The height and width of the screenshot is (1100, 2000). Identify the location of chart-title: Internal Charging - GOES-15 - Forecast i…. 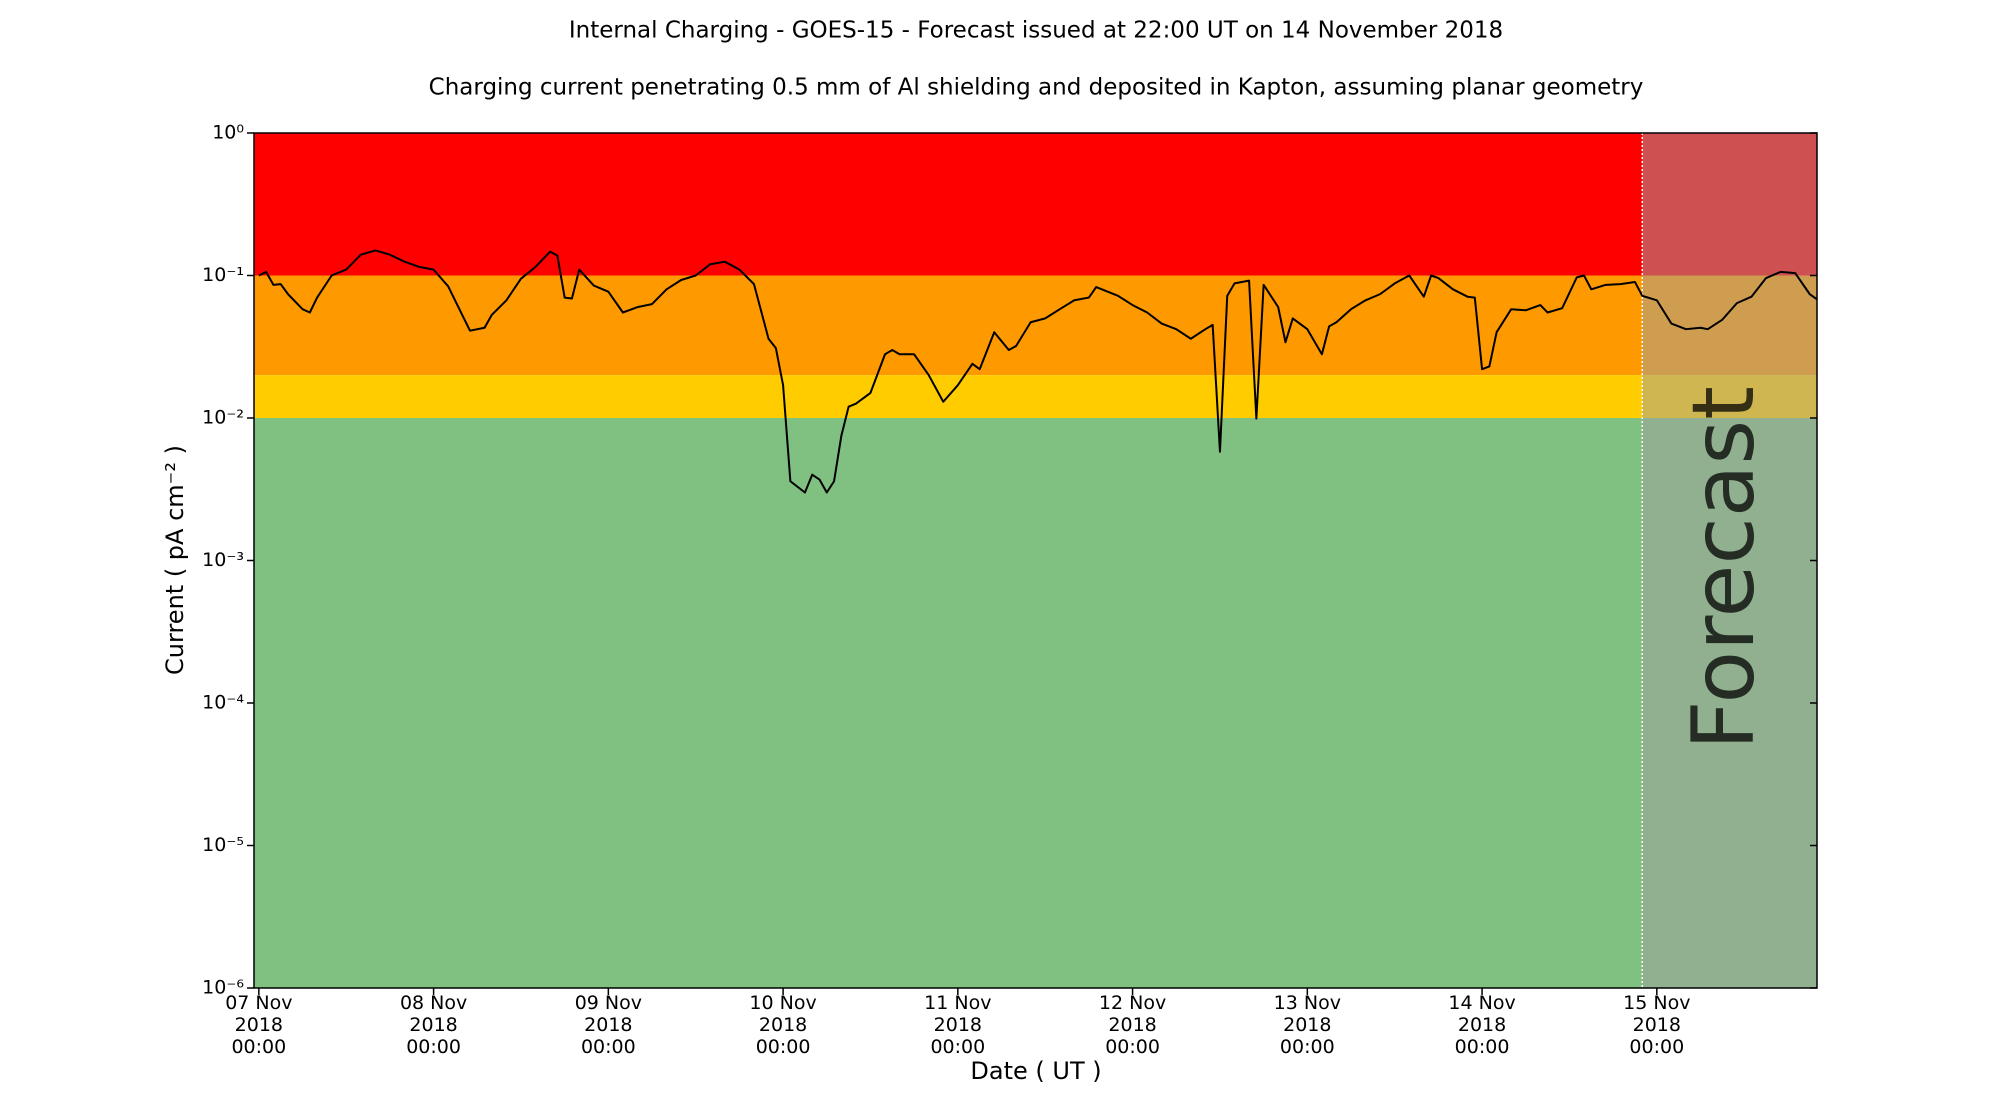
(1036, 31).